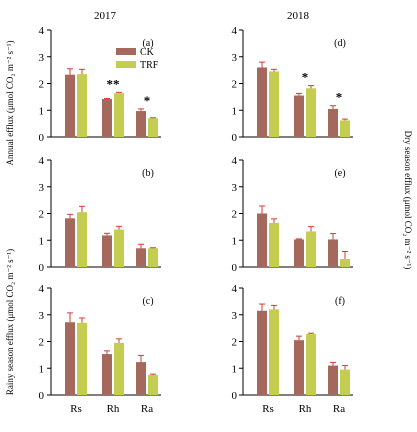 This screenshot has height=432, width=417. What do you see at coordinates (70, 242) in the screenshot?
I see `bar-b-ck-rs` at bounding box center [70, 242].